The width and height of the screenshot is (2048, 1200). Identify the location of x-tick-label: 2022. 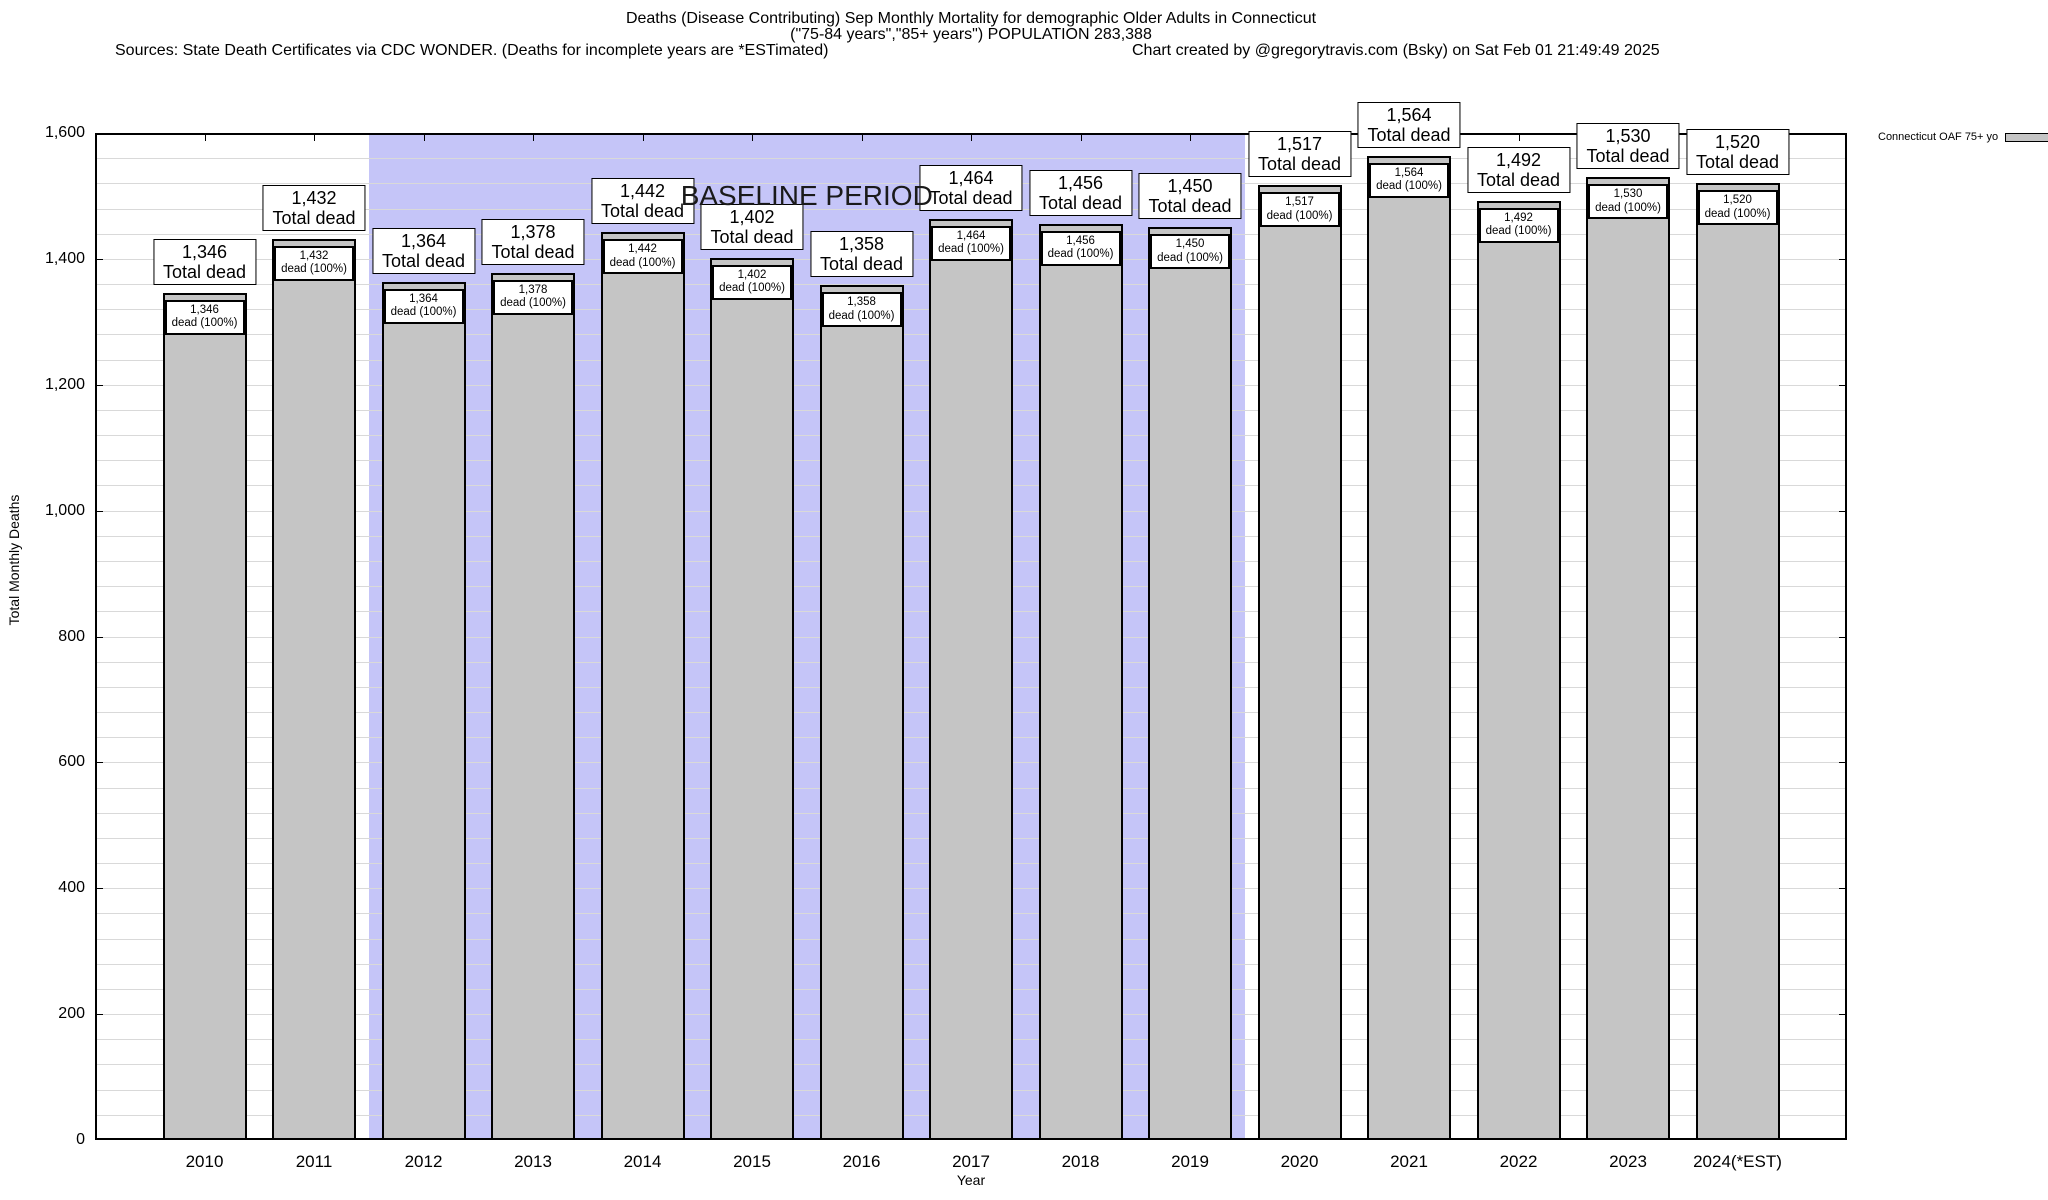
(1518, 1161).